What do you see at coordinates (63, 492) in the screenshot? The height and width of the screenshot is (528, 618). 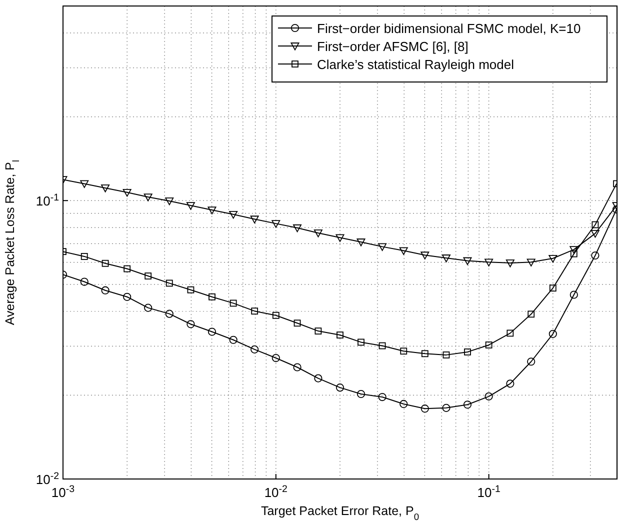 I see `x-tick-label: 10$^{-3}$` at bounding box center [63, 492].